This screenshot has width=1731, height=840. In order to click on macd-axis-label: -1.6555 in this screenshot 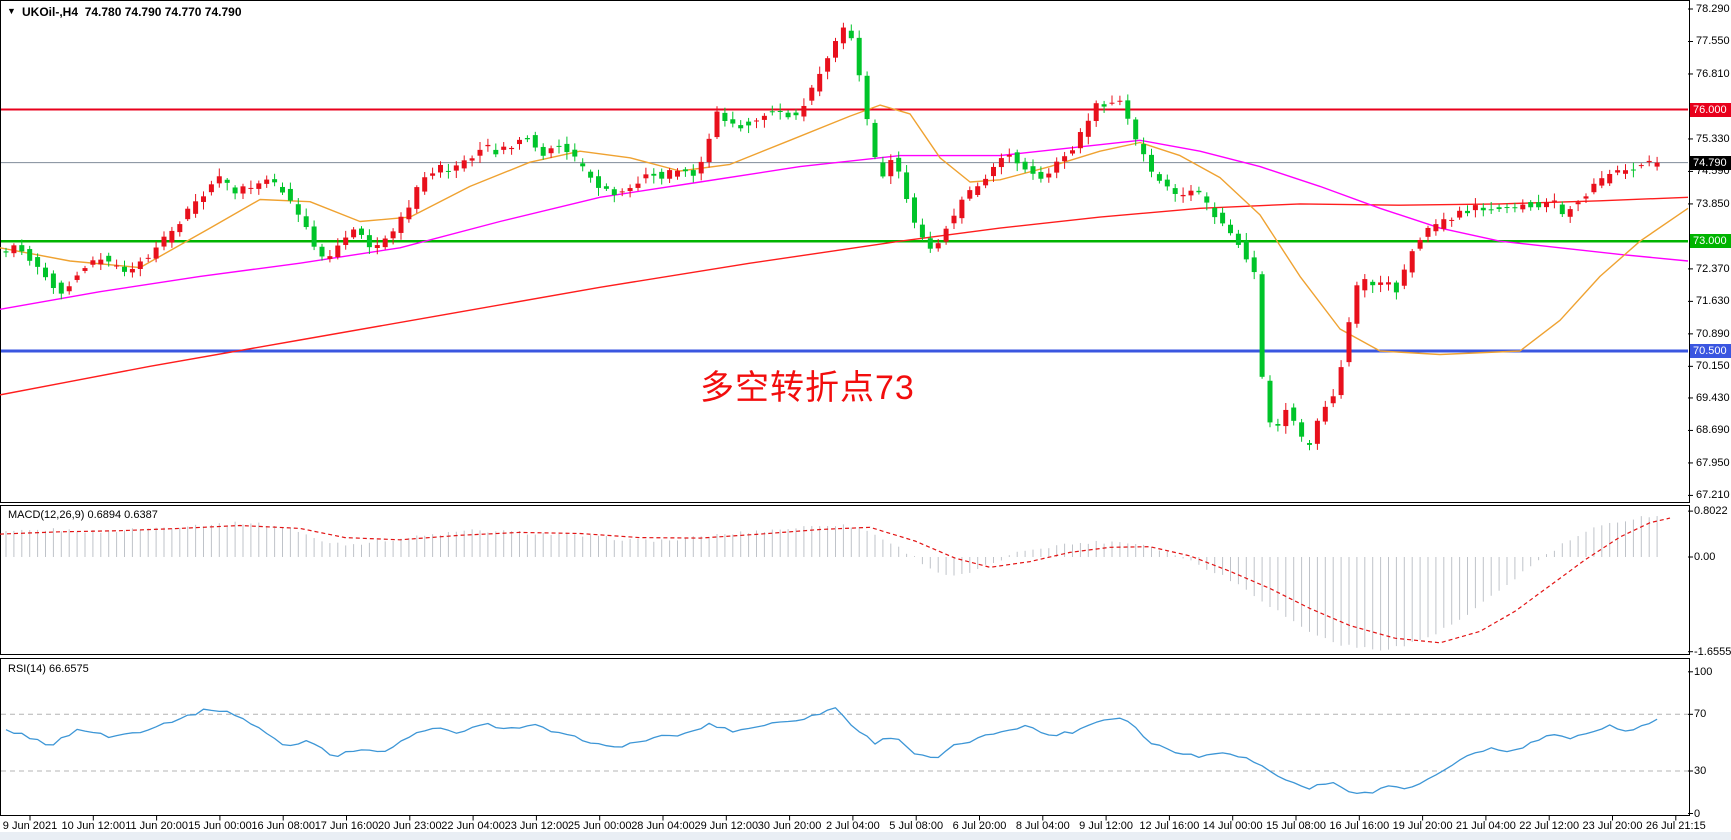, I will do `click(1712, 651)`.